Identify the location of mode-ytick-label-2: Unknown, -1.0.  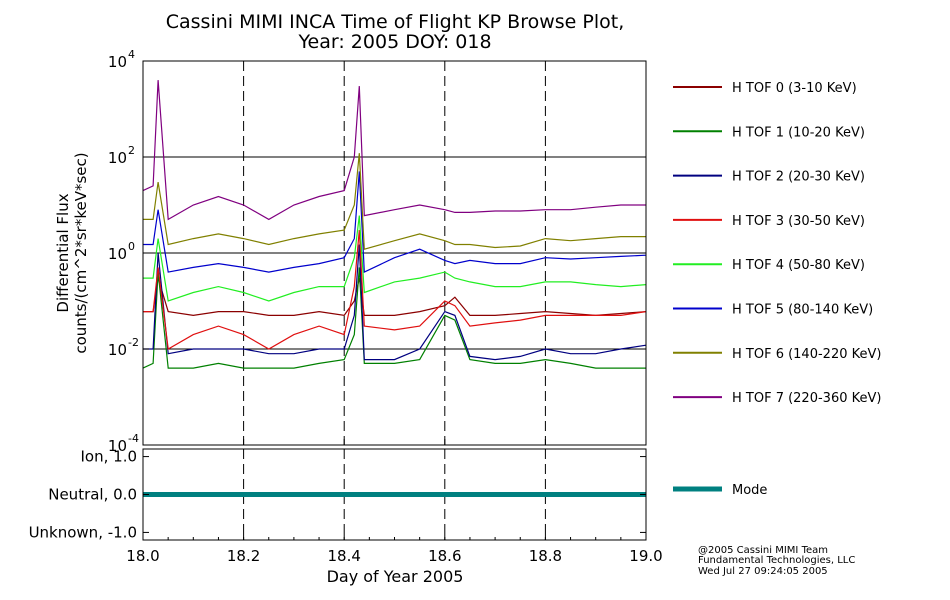
(83, 532).